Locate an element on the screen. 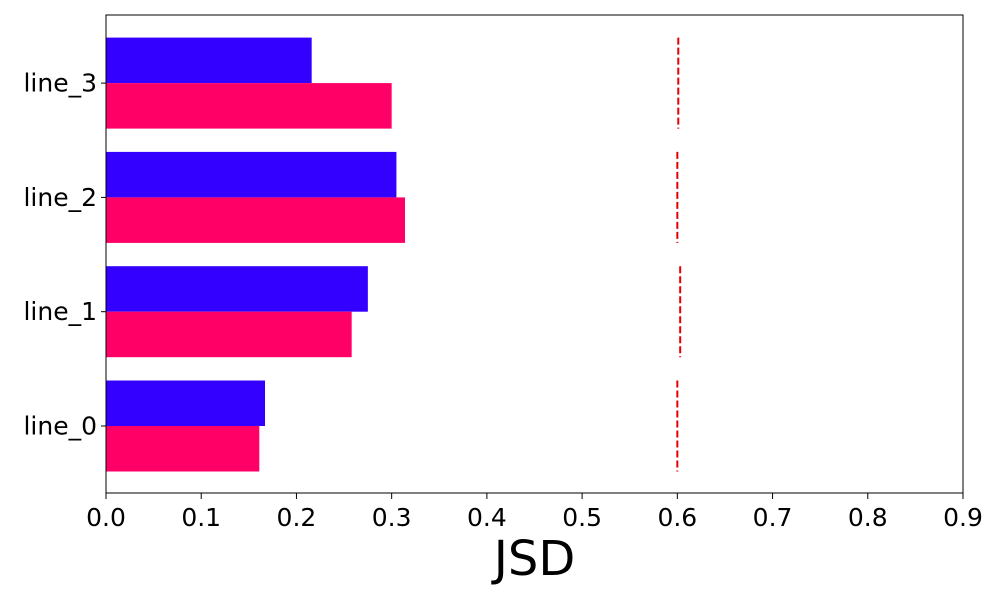 This screenshot has height=604, width=1000. y-tick-label: line_2 is located at coordinates (60, 197).